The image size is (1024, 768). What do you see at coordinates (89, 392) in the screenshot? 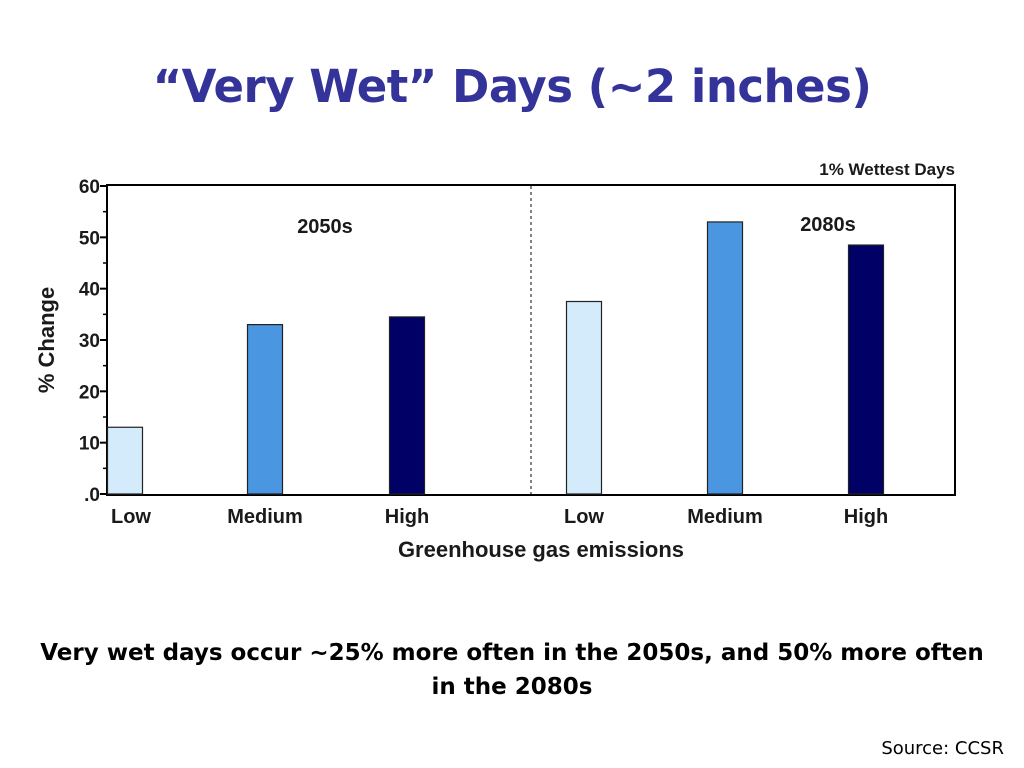
I see `y-tick-label: 20` at bounding box center [89, 392].